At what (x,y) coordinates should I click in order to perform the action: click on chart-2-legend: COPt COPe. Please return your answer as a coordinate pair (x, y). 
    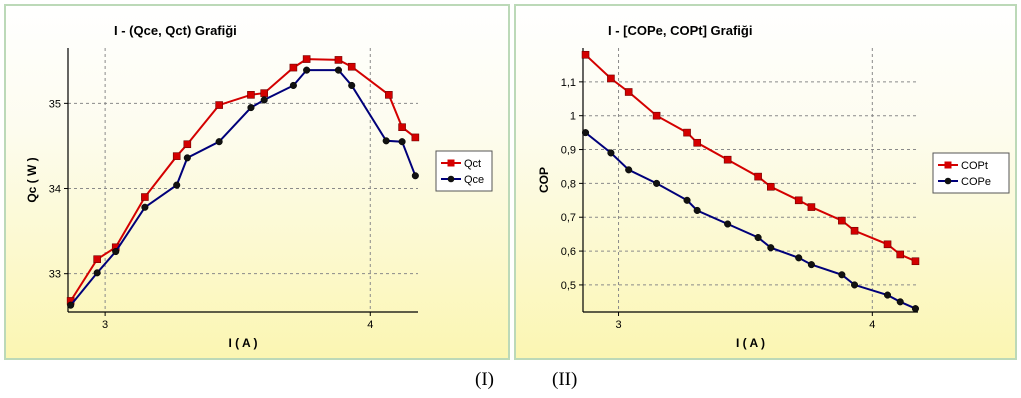
    Looking at the image, I should click on (971, 173).